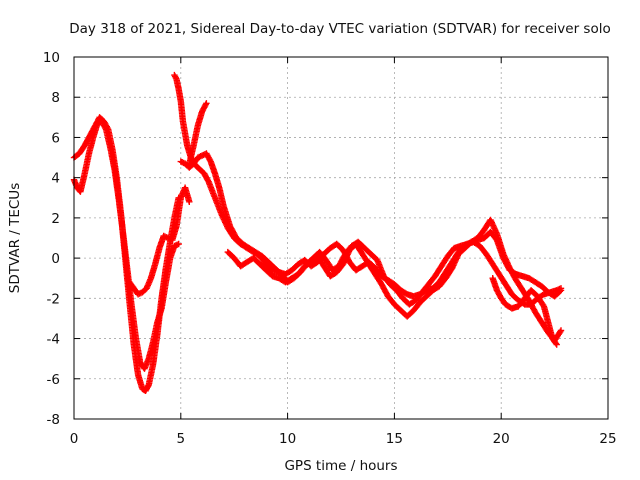 This screenshot has width=640, height=480. Describe the element at coordinates (55, 219) in the screenshot. I see `y-tick-label: 2` at that location.